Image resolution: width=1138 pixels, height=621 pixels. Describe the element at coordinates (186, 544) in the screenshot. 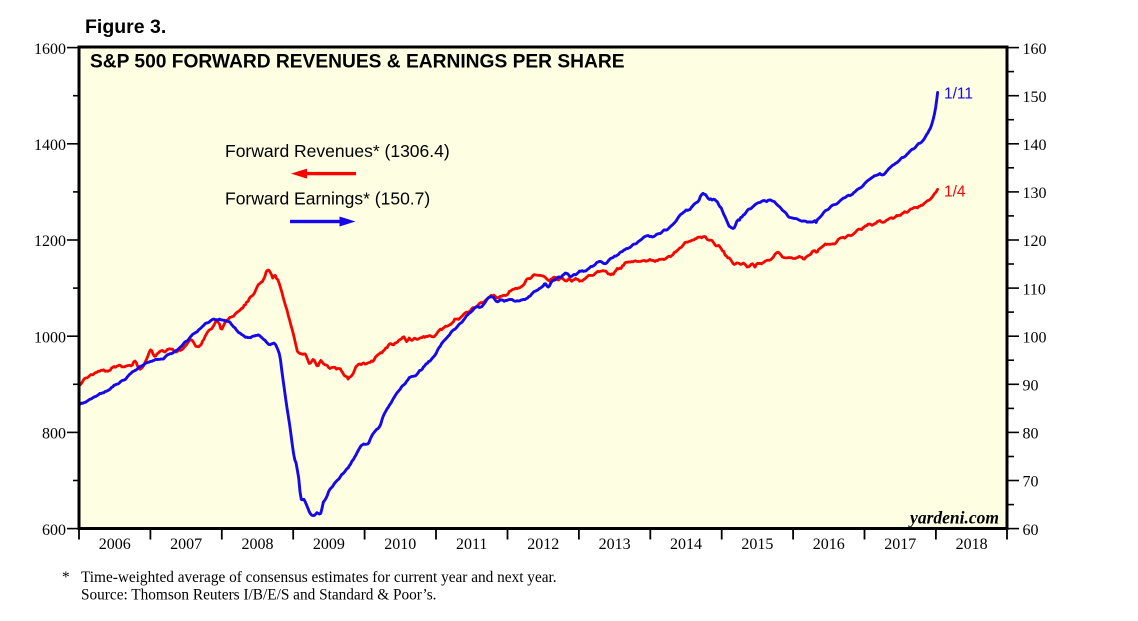

I see `svg-text: 2007` at that location.